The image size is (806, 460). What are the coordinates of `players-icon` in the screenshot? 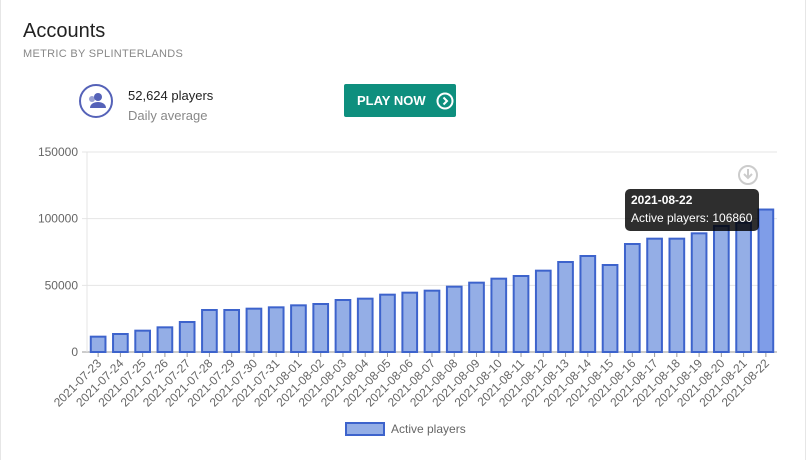 It's located at (96, 101).